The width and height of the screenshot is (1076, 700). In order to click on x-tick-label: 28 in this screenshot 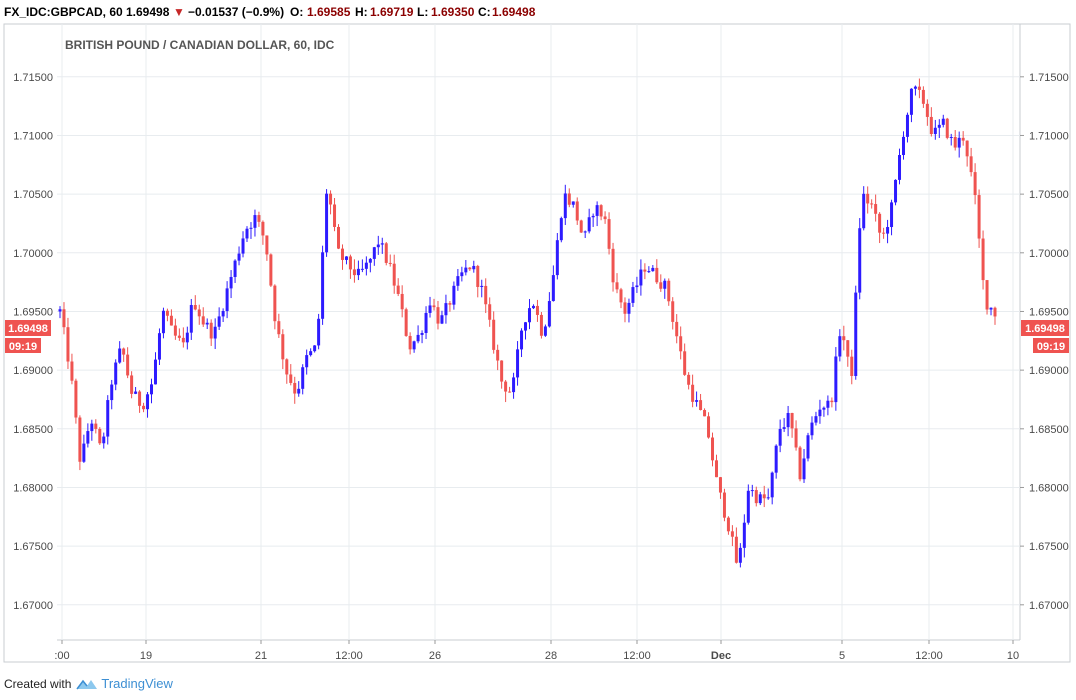, I will do `click(551, 656)`.